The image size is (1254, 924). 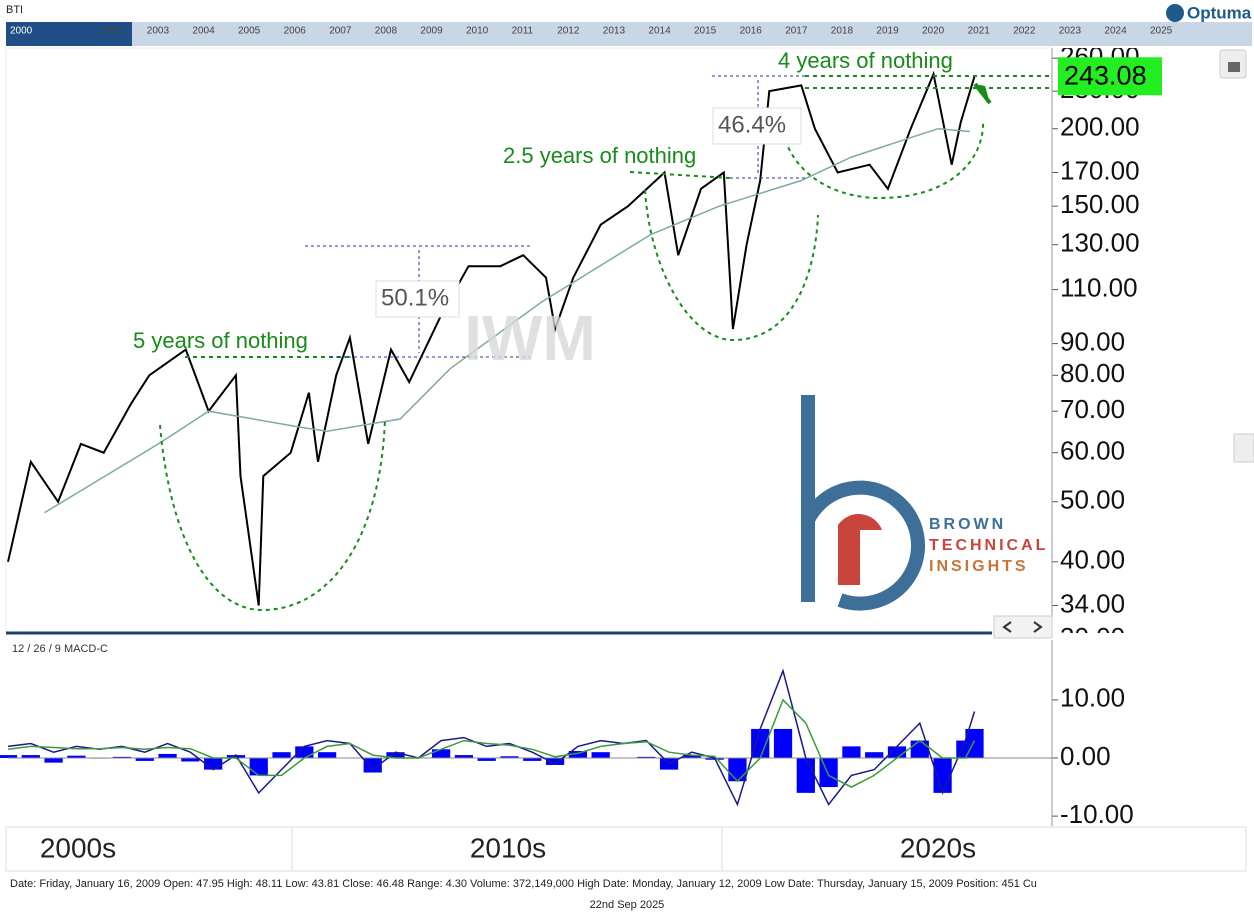 What do you see at coordinates (979, 566) in the screenshot?
I see `logo-text: INSIGHTS` at bounding box center [979, 566].